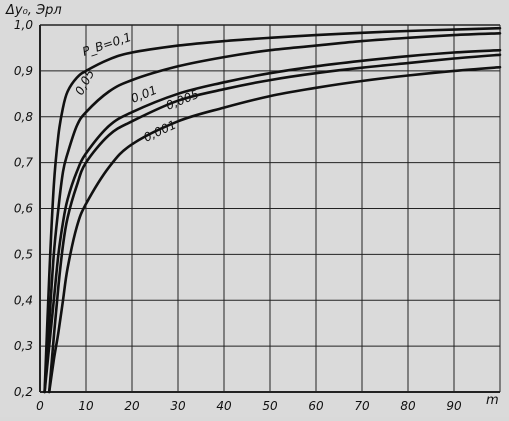 This screenshot has width=509, height=421. Describe the element at coordinates (86, 406) in the screenshot. I see `x-tick-label: 10` at that location.